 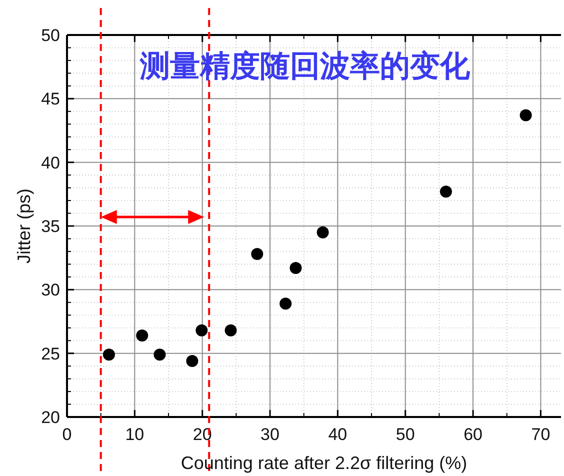 I want to click on x-tick-label: 10, so click(x=134, y=434).